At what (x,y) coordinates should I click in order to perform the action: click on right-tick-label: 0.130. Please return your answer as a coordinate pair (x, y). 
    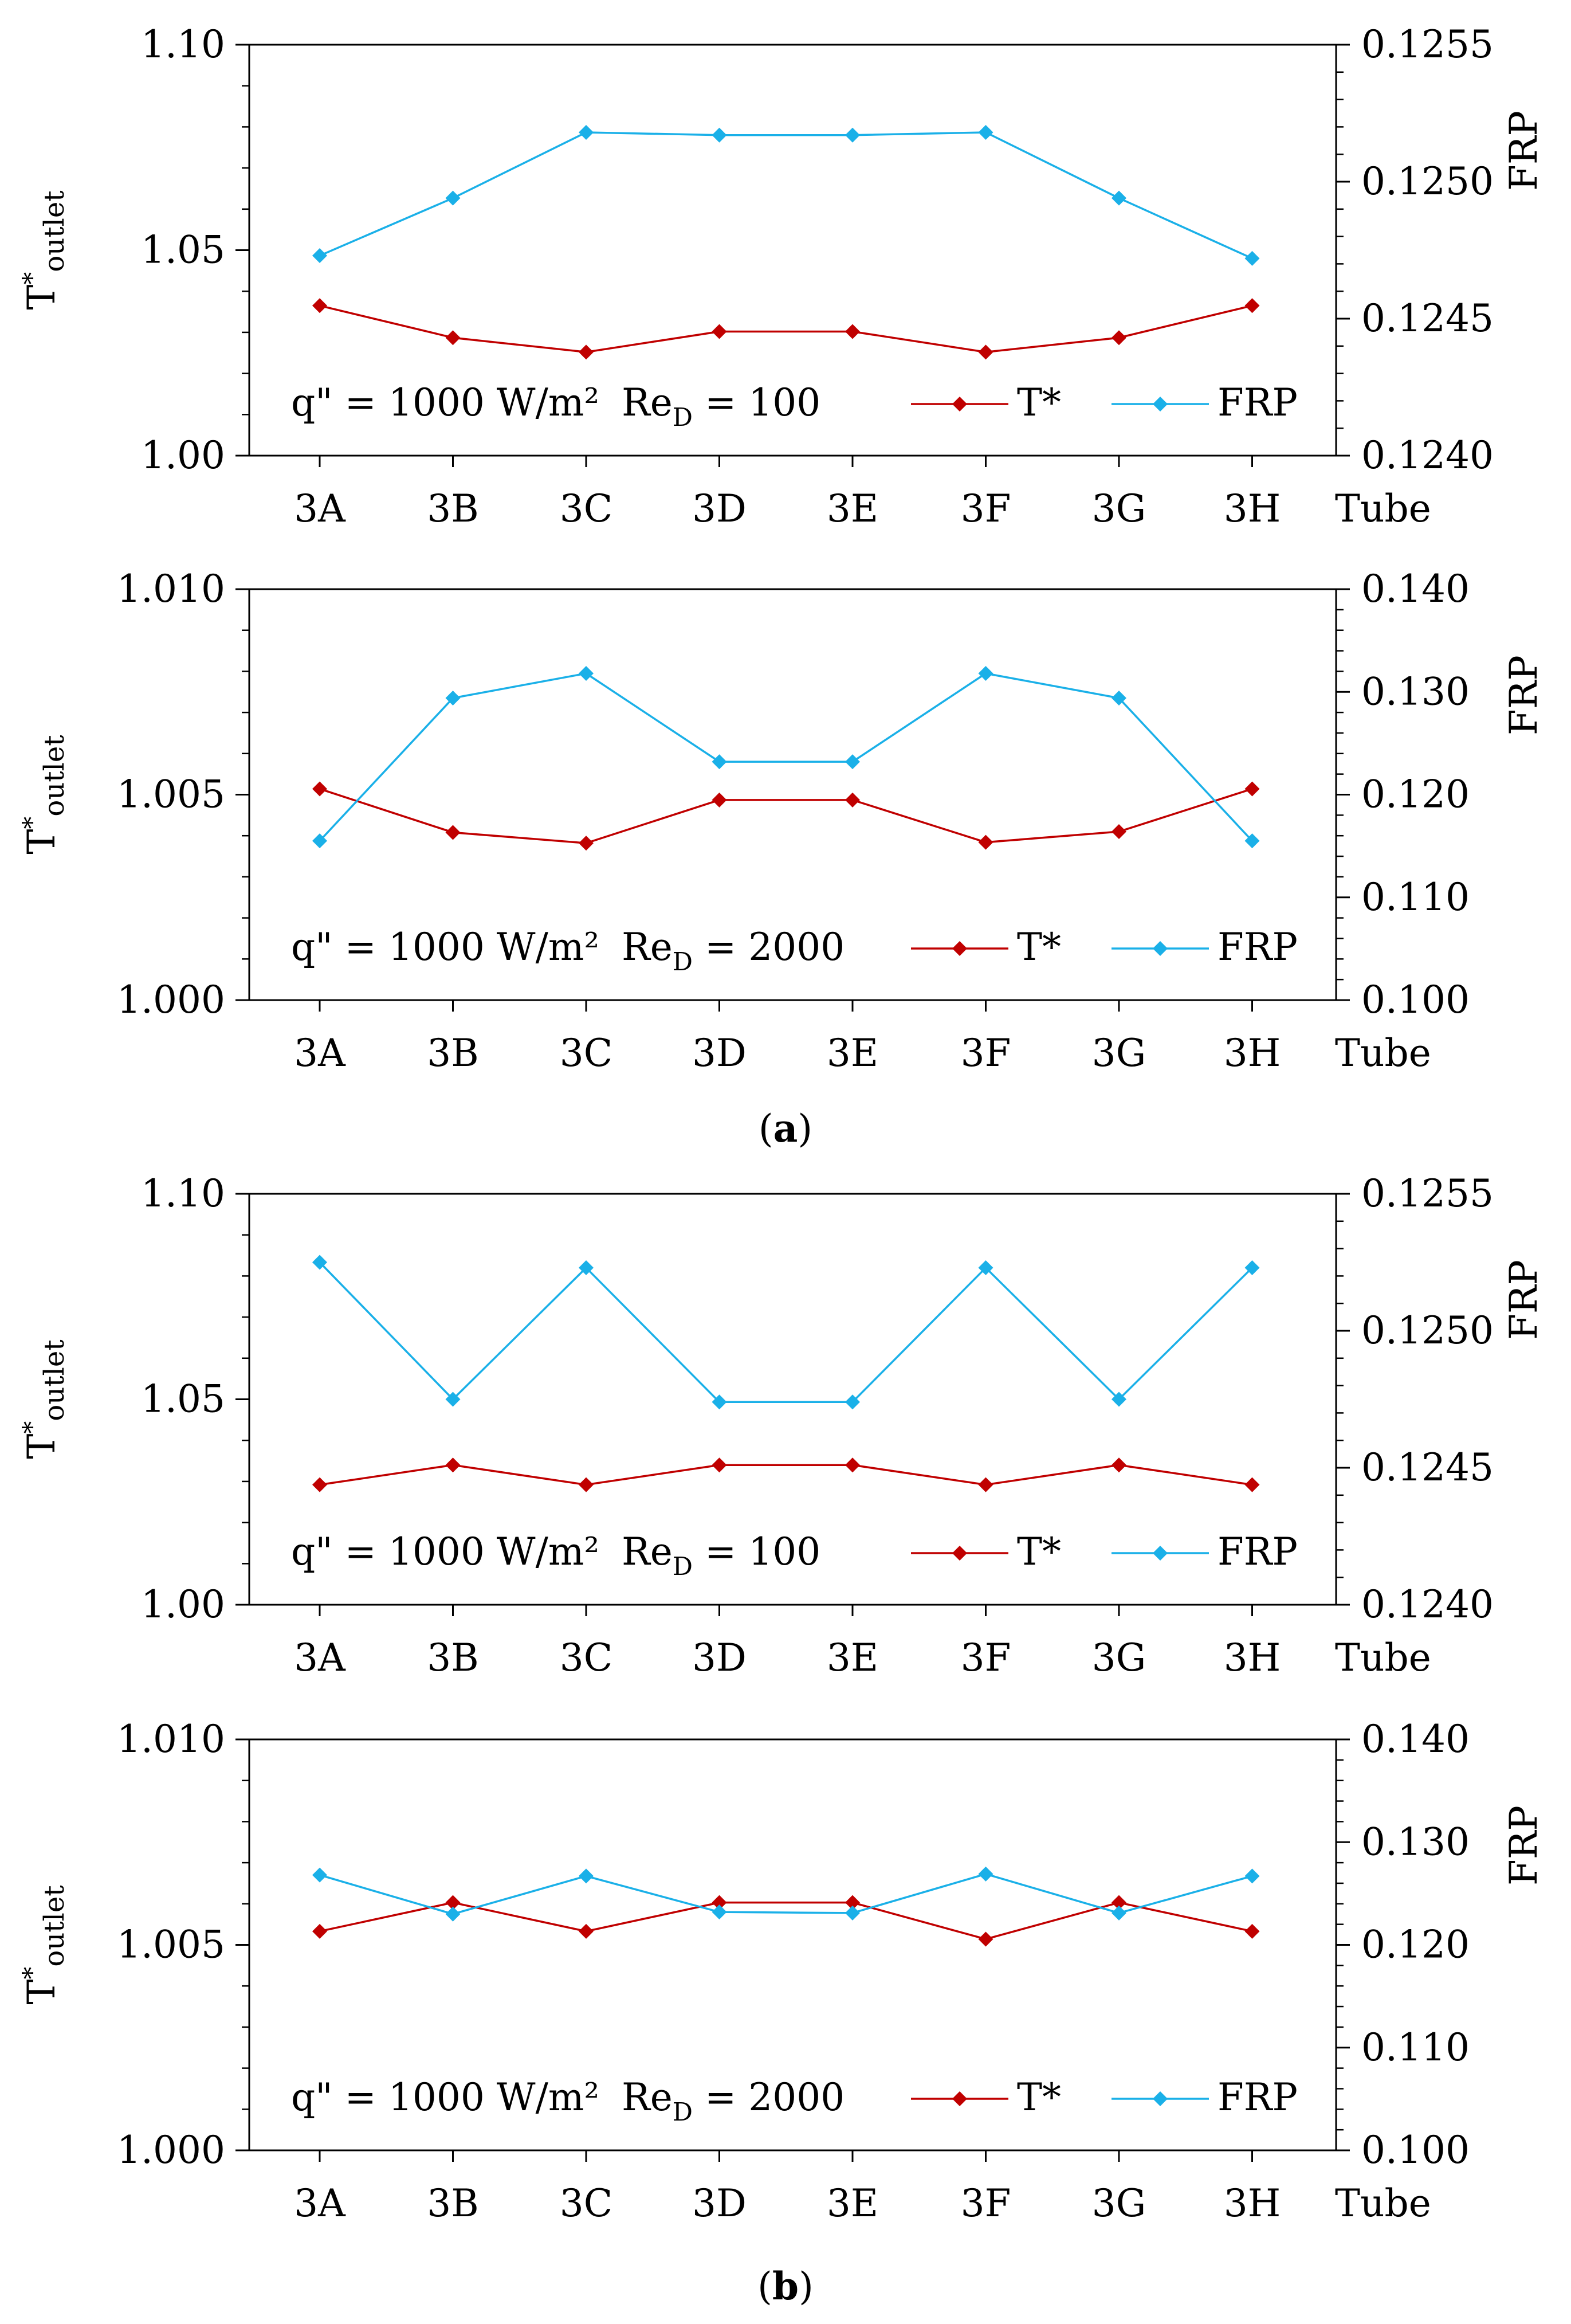
    Looking at the image, I should click on (1415, 1842).